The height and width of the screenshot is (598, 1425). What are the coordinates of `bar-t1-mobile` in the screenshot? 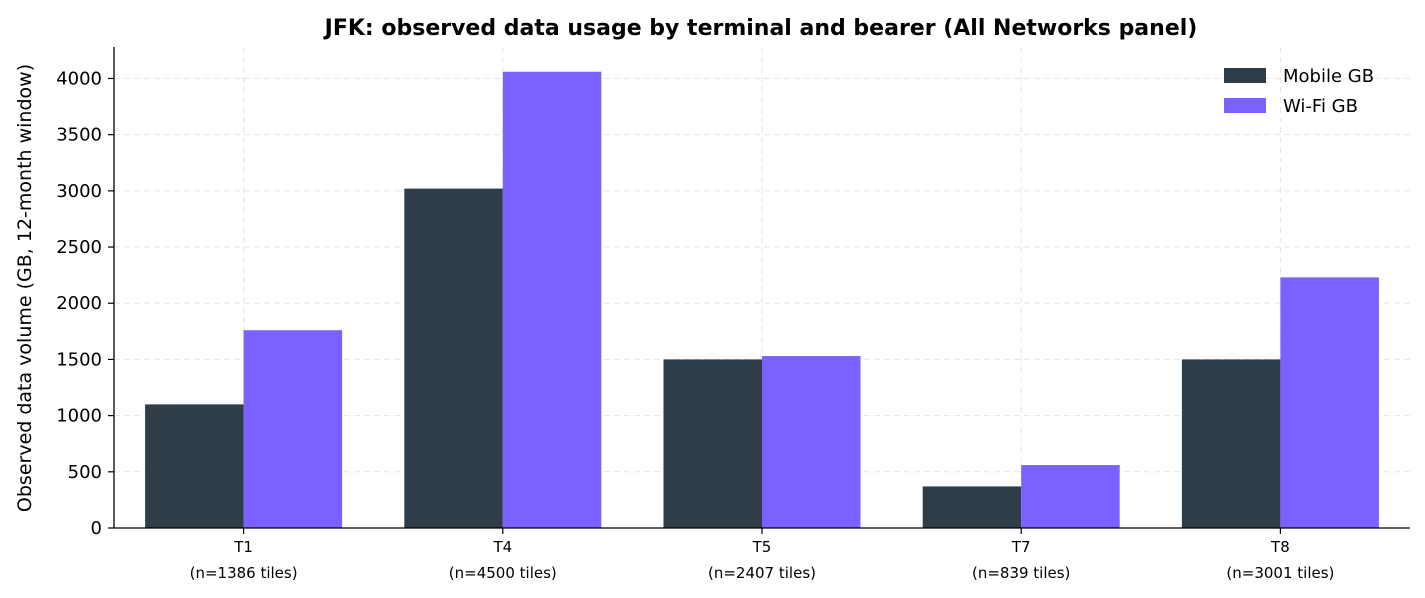 It's located at (194, 466).